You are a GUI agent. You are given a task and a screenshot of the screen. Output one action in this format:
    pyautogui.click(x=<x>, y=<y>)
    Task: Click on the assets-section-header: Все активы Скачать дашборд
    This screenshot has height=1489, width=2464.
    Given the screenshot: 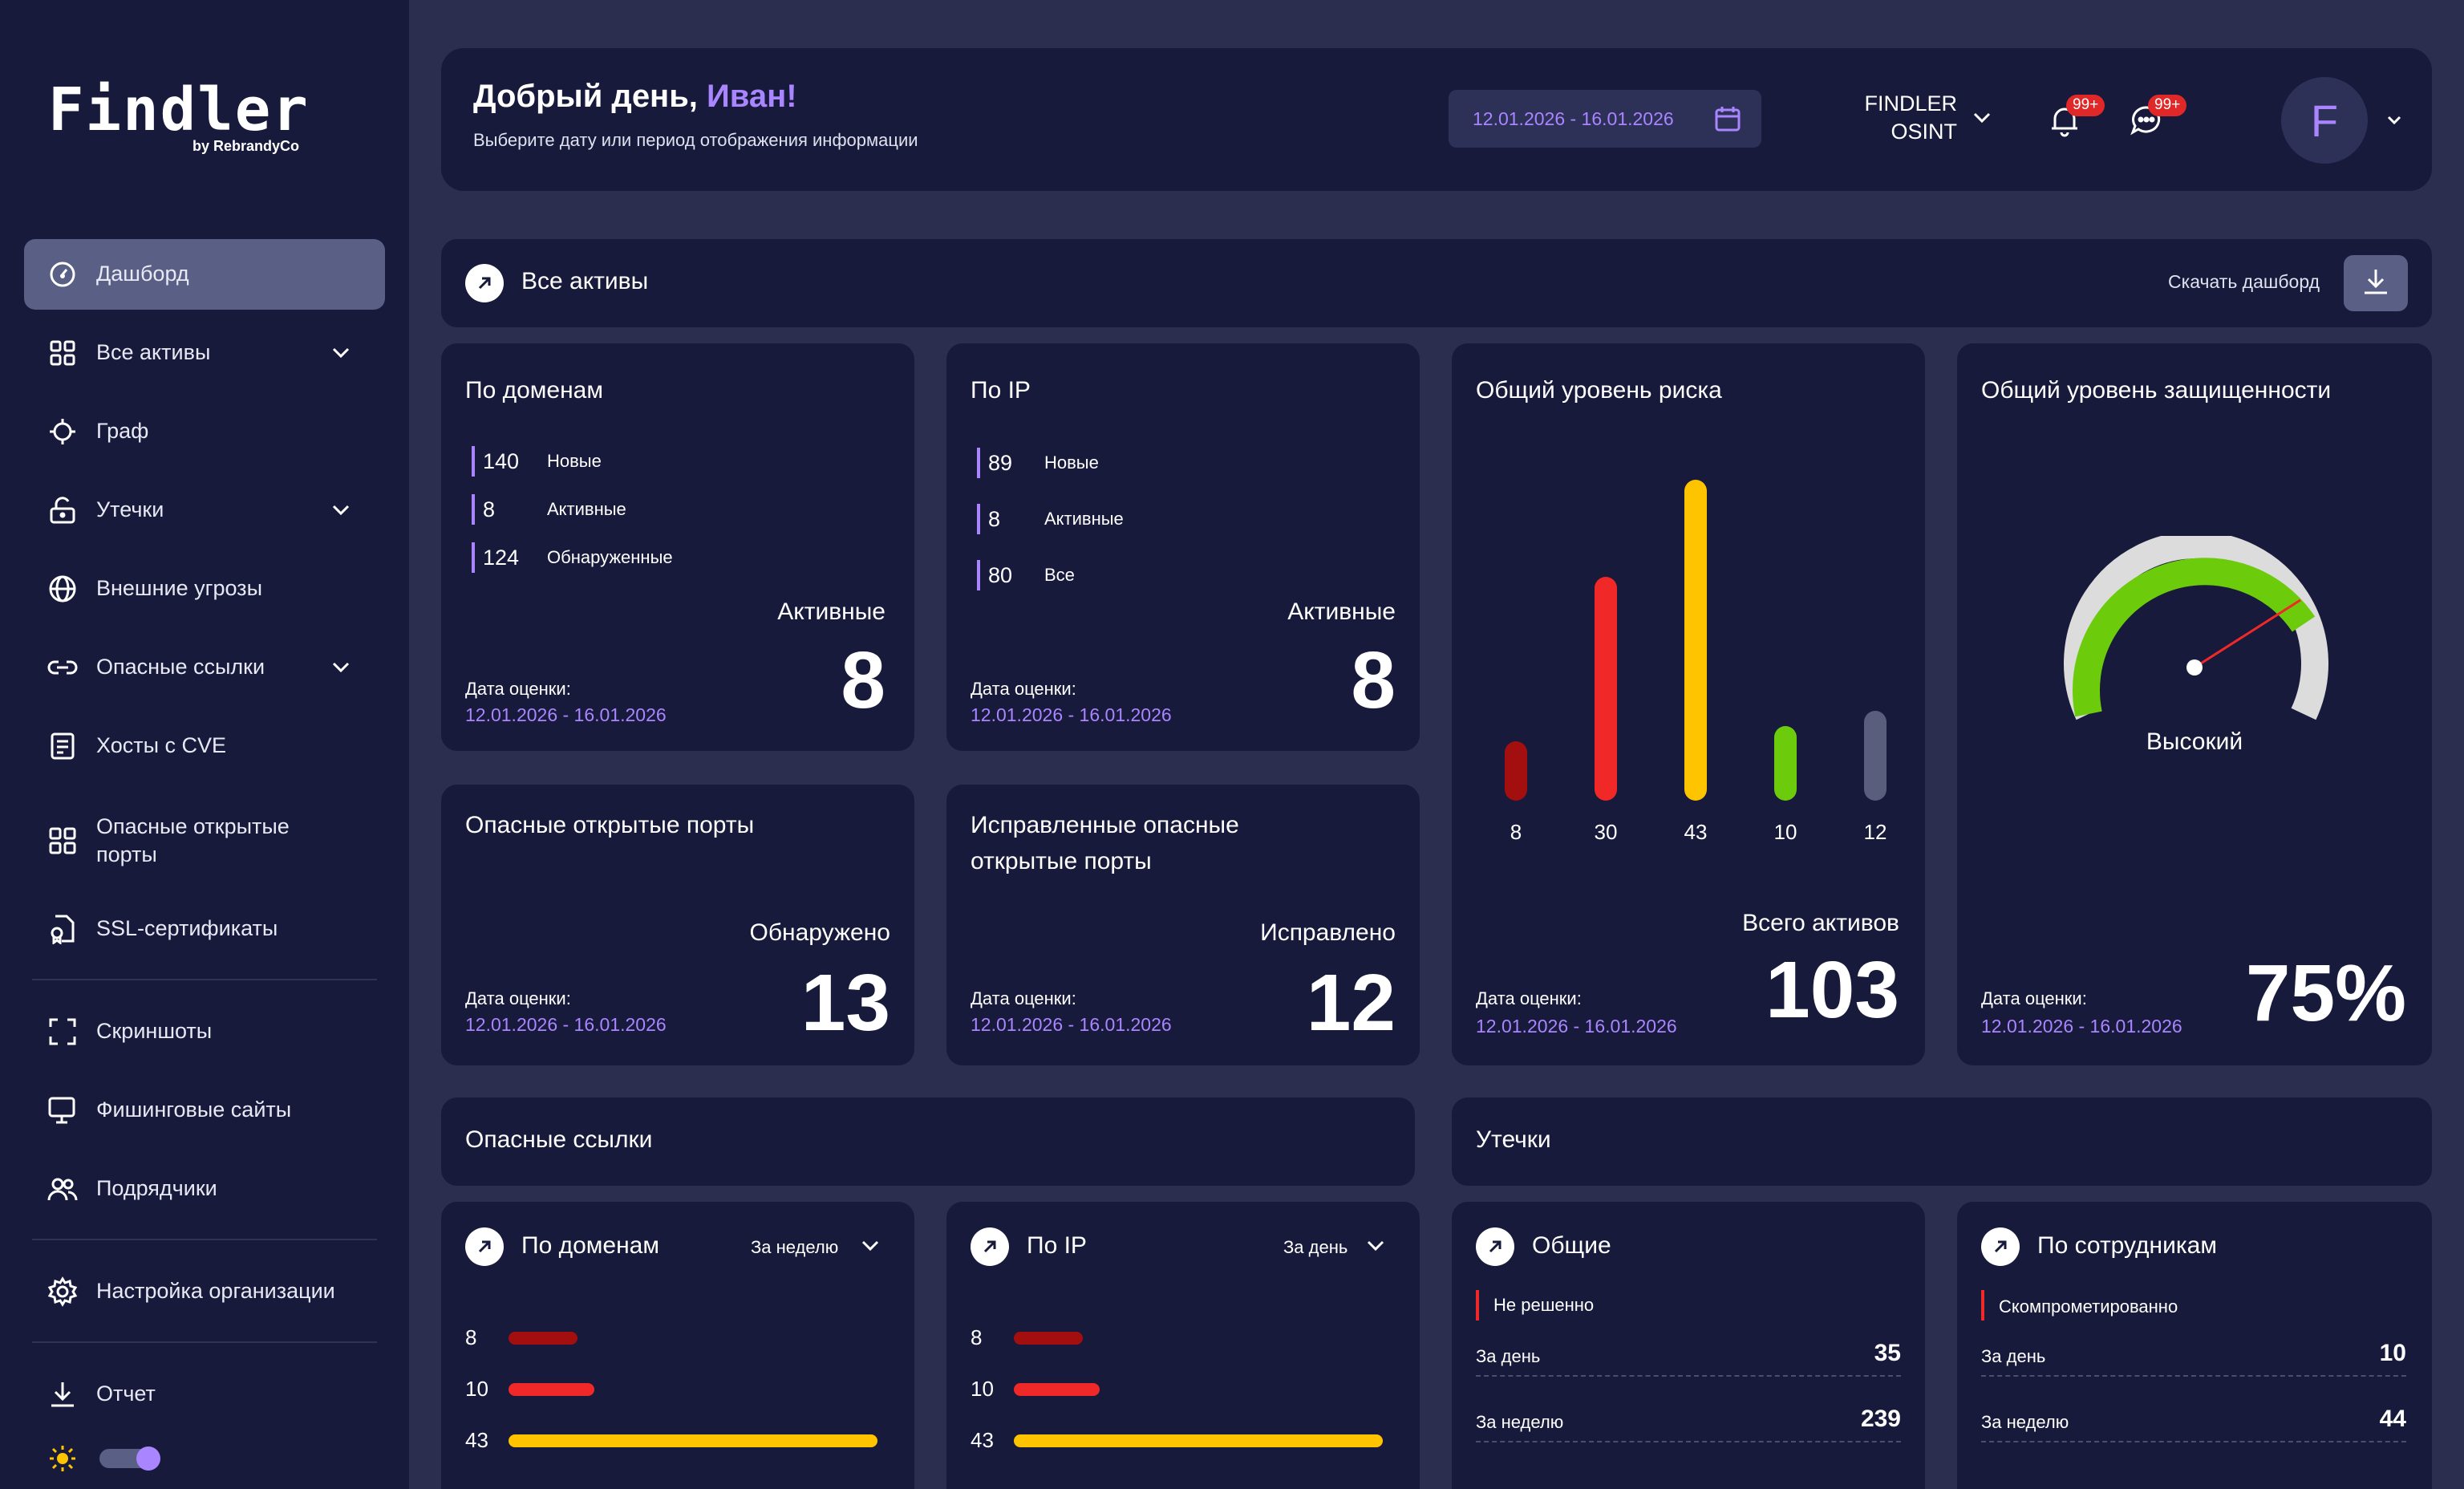 What is the action you would take?
    pyautogui.click(x=1436, y=283)
    